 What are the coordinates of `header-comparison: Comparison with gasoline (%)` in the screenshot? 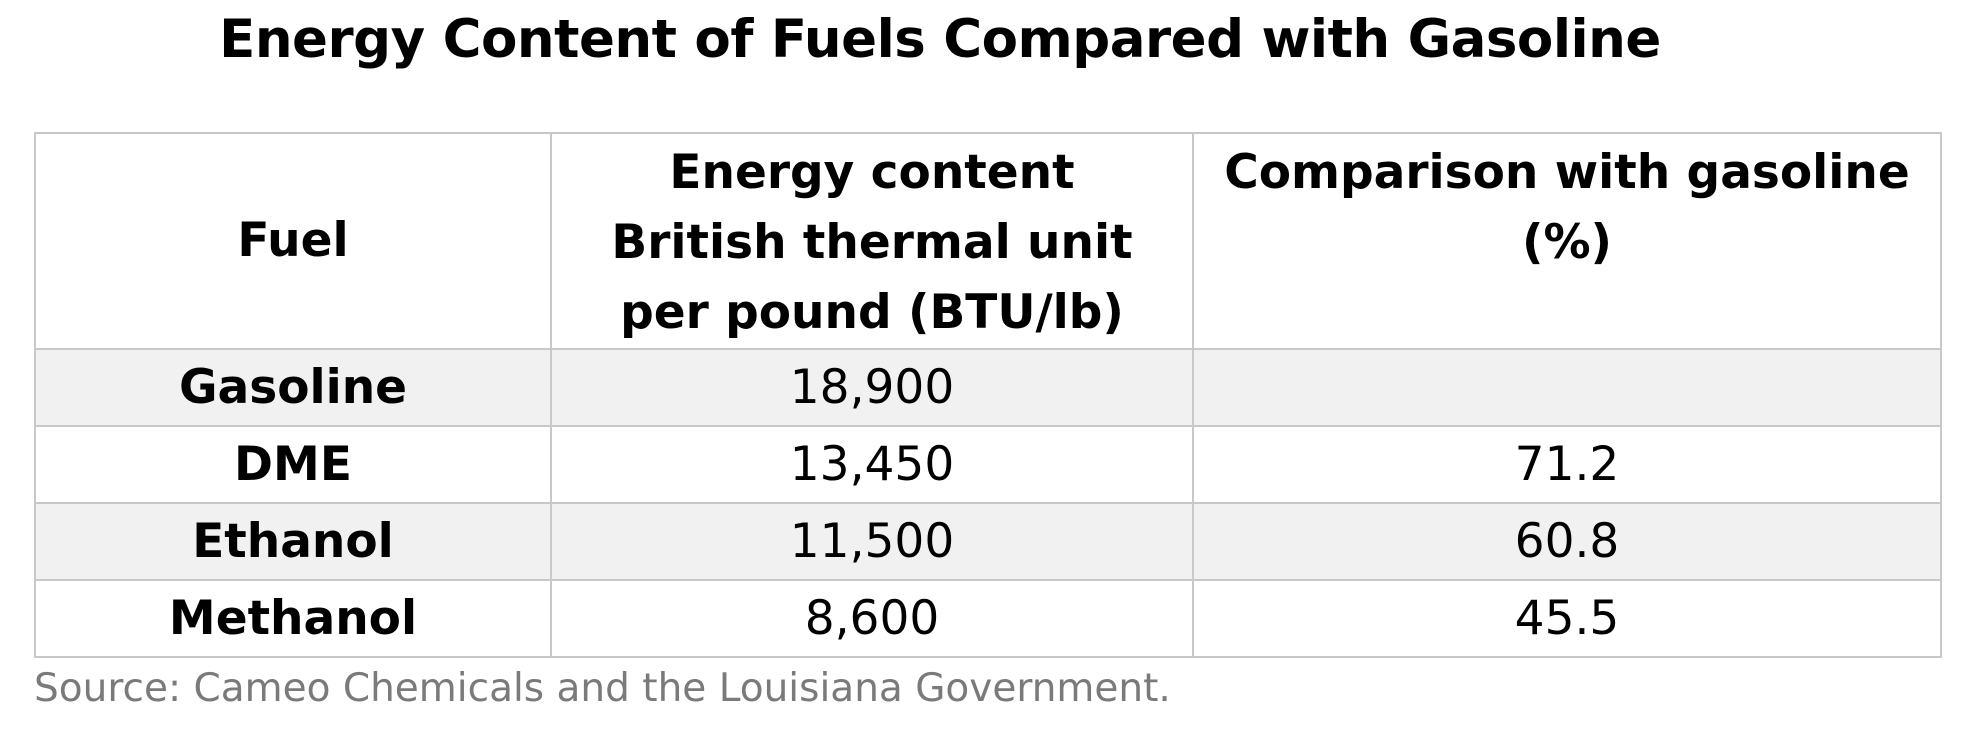 It's located at (1567, 241).